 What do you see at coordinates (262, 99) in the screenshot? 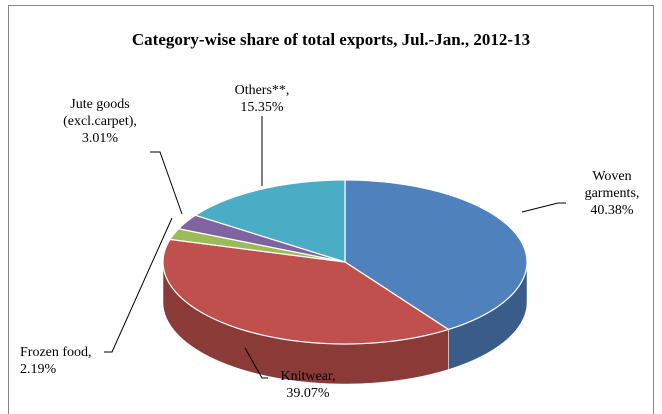
I see `data-label: Others**, 15.35%` at bounding box center [262, 99].